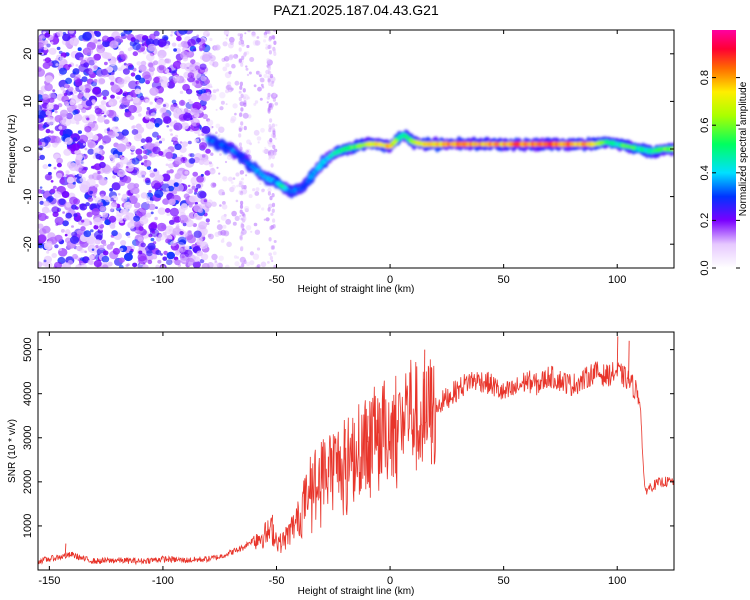 The height and width of the screenshot is (600, 750). What do you see at coordinates (28, 244) in the screenshot?
I see `y-tick-label: -20` at bounding box center [28, 244].